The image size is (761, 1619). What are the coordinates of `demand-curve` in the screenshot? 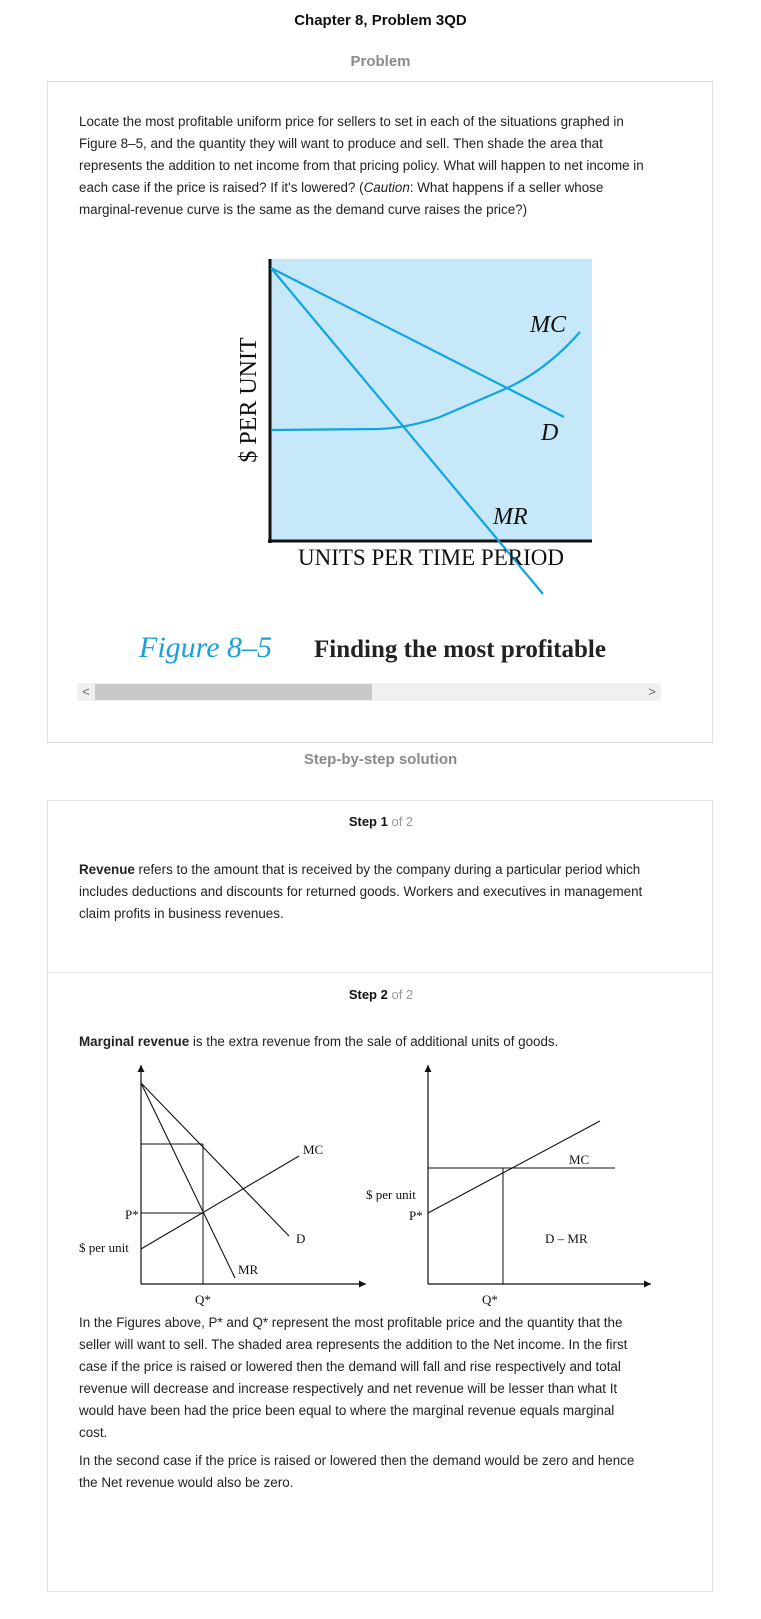 It's located at (417, 342).